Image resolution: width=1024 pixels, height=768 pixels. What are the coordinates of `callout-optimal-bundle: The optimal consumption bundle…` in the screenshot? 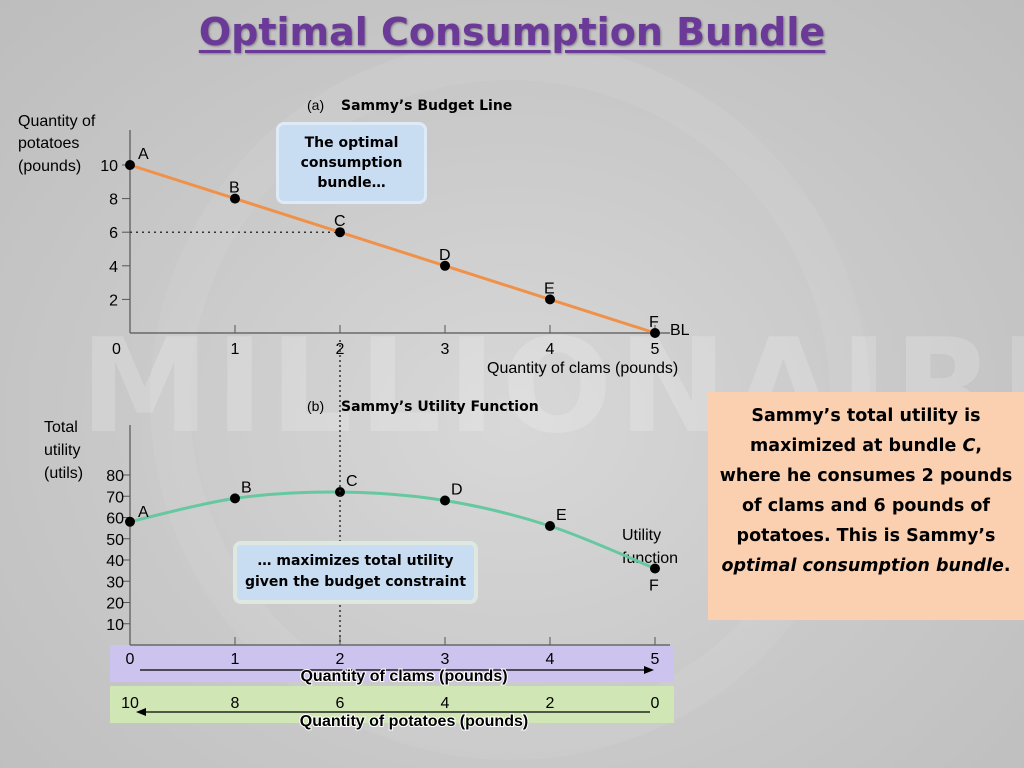 It's located at (351, 163).